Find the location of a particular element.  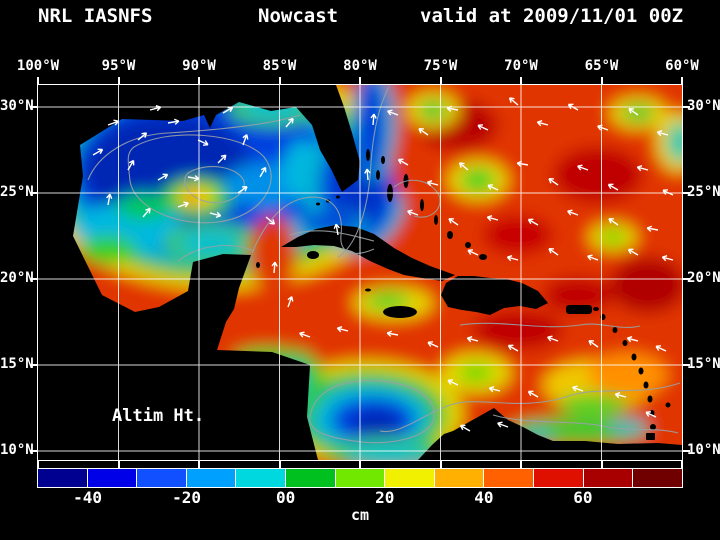

land-isle-of-youth is located at coordinates (313, 255).